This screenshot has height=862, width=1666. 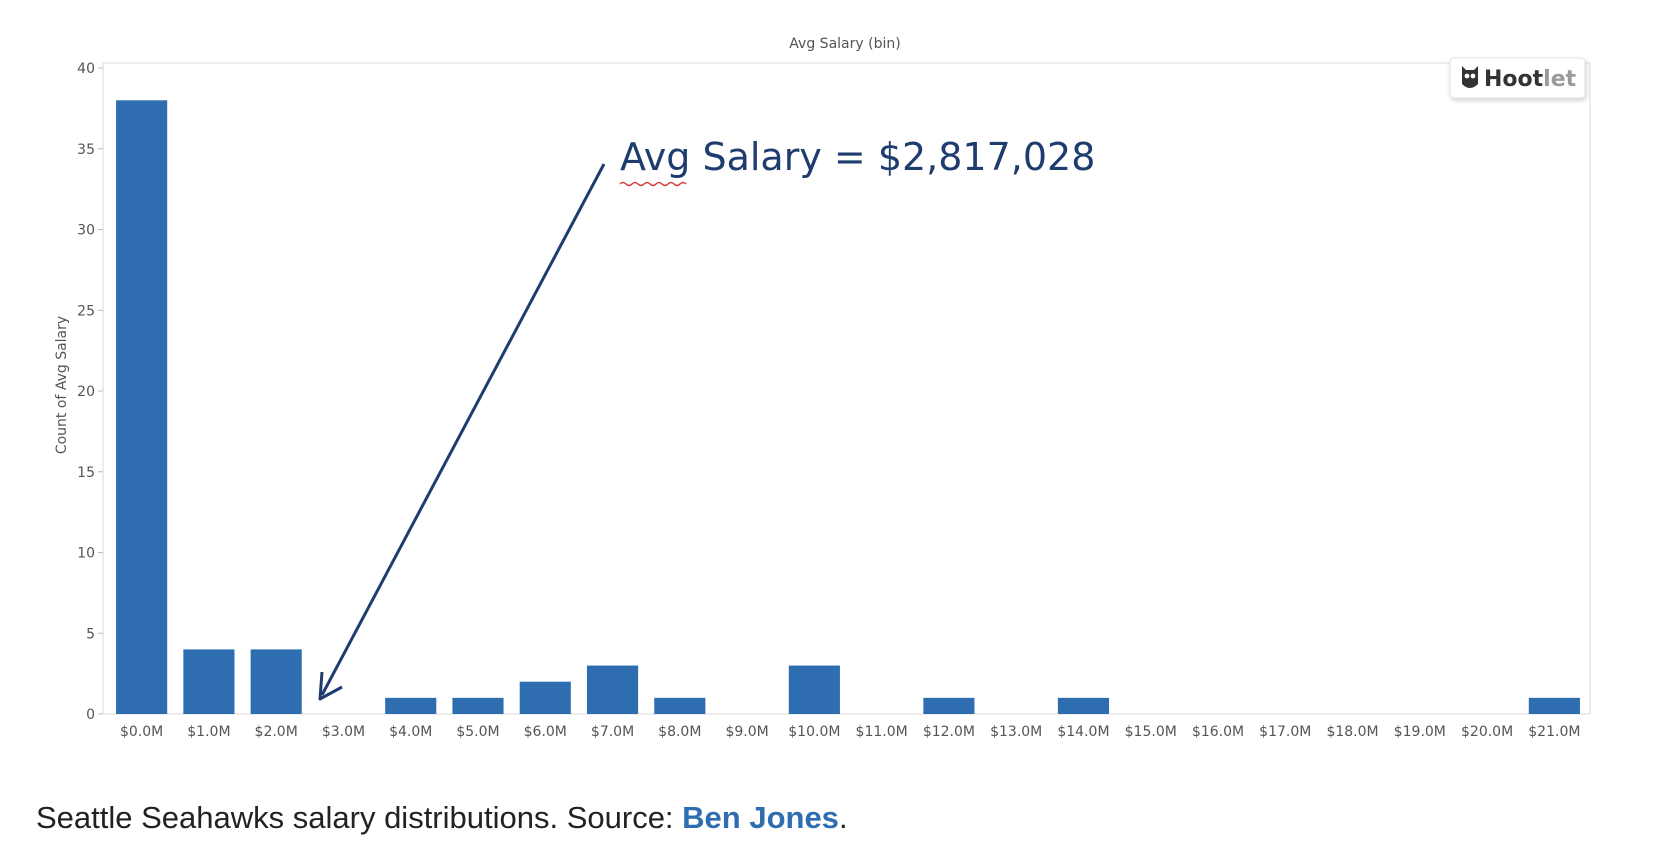 I want to click on y-tick-label: 40, so click(x=86, y=69).